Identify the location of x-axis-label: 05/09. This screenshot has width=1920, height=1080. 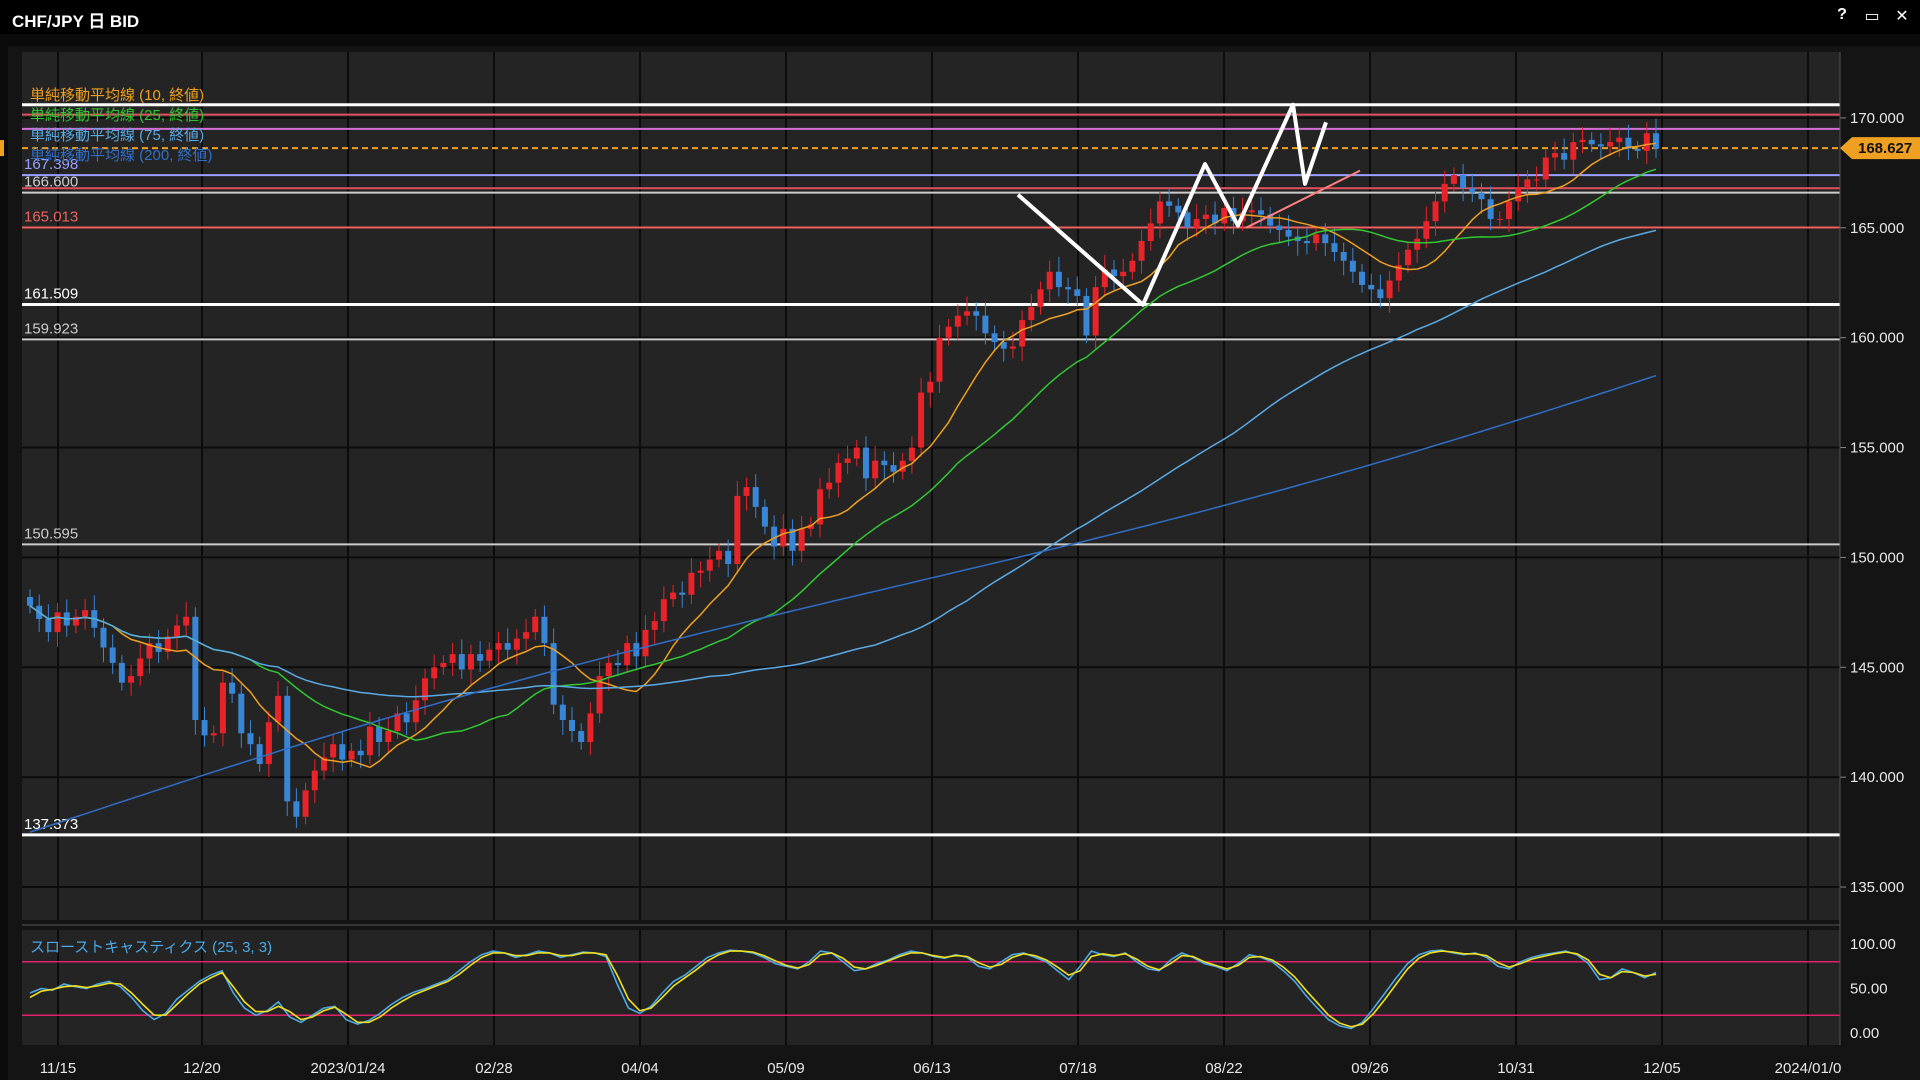
(786, 1068).